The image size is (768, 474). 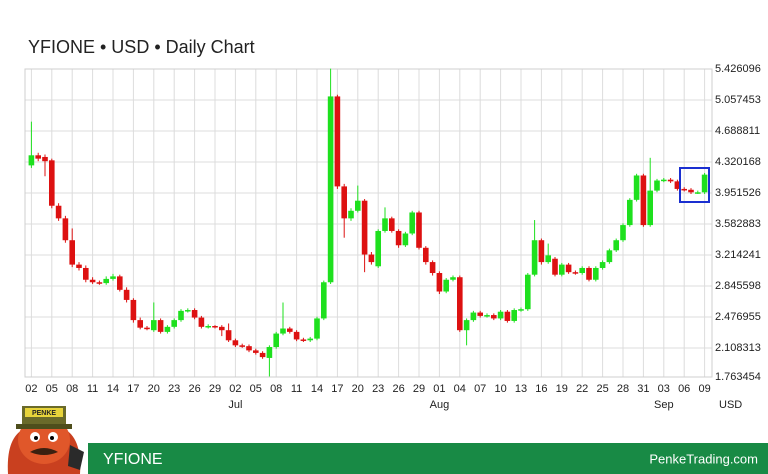 I want to click on x-tick-label: 14, so click(x=113, y=389).